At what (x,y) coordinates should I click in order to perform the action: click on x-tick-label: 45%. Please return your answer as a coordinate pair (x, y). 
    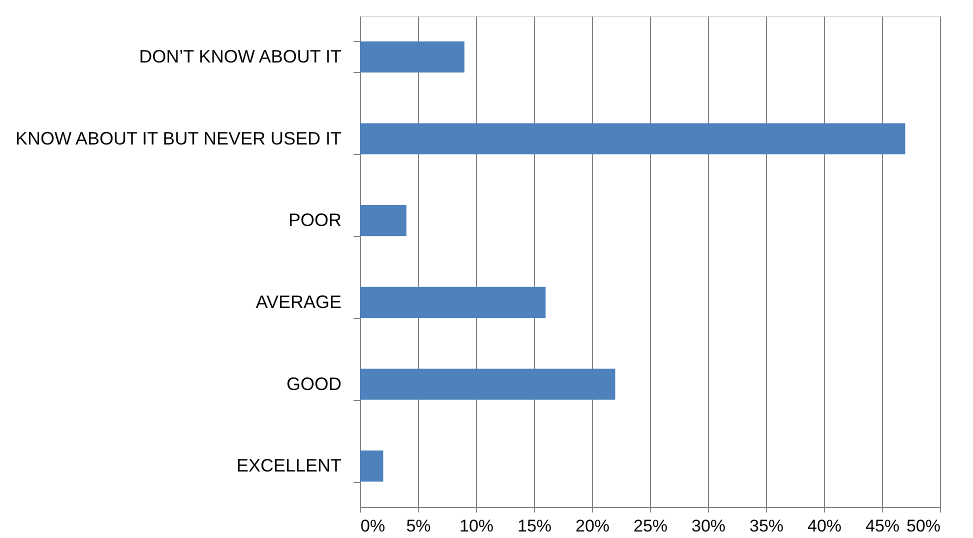
    Looking at the image, I should click on (882, 526).